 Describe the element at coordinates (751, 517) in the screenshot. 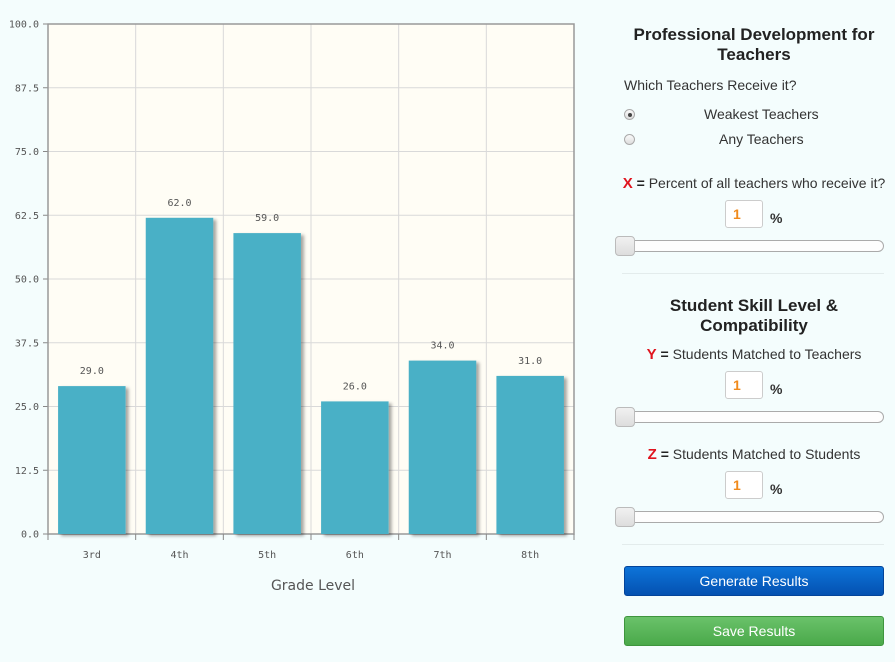

I see `z-slider-track` at that location.